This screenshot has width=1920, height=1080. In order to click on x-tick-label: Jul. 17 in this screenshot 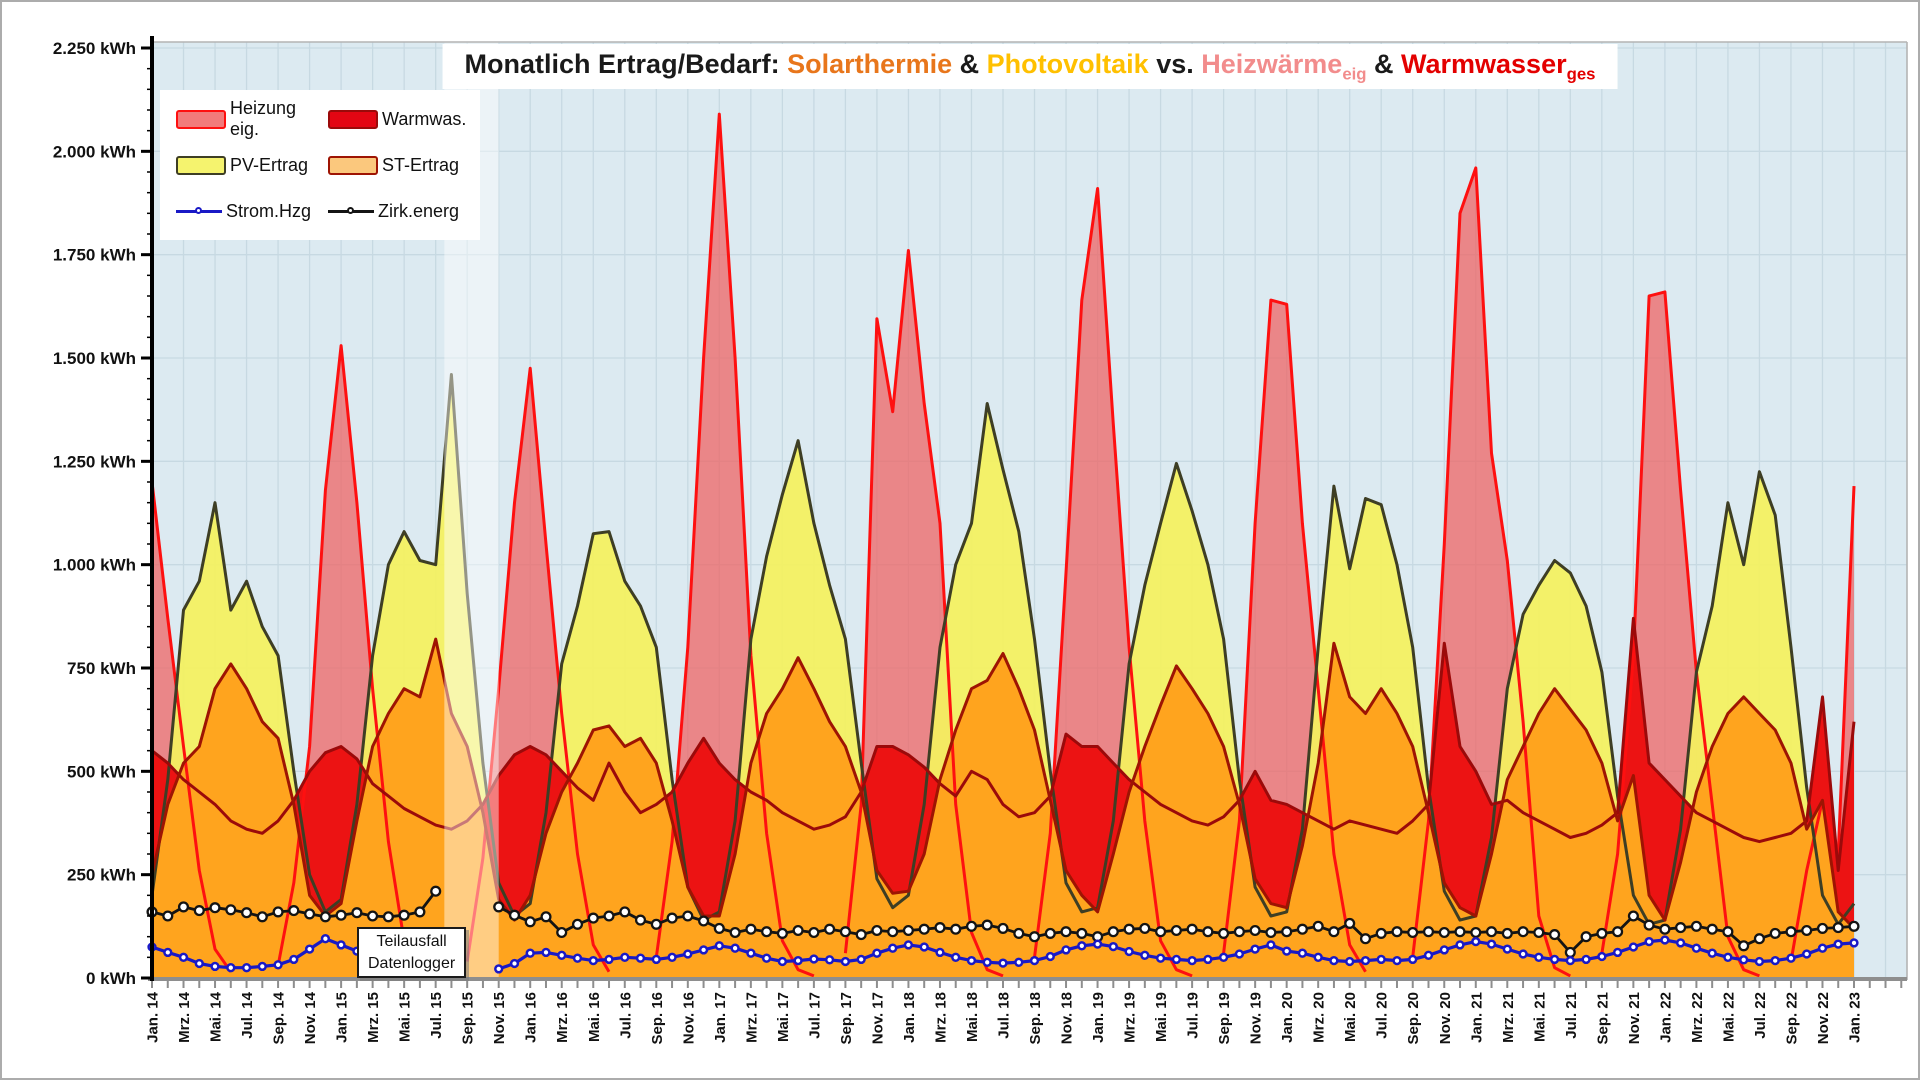, I will do `click(814, 1015)`.